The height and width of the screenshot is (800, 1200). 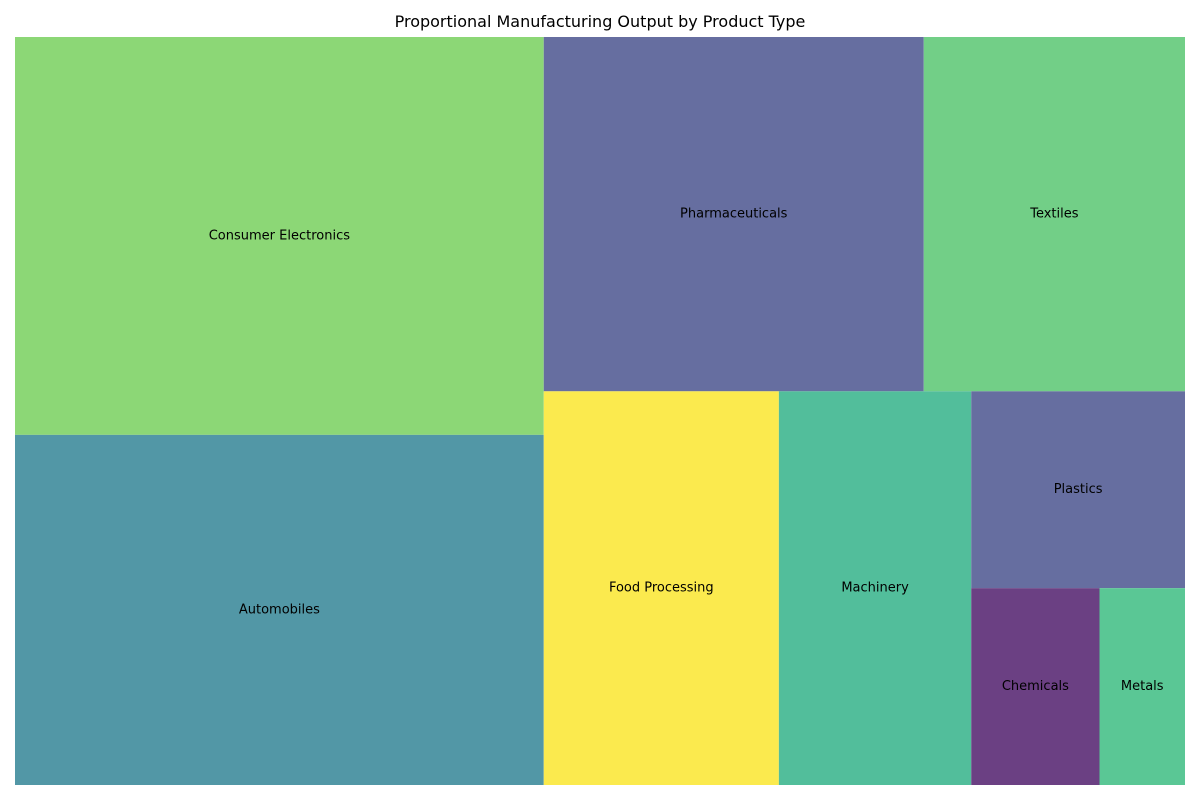 I want to click on tile-rect-food-processing, so click(x=661, y=588).